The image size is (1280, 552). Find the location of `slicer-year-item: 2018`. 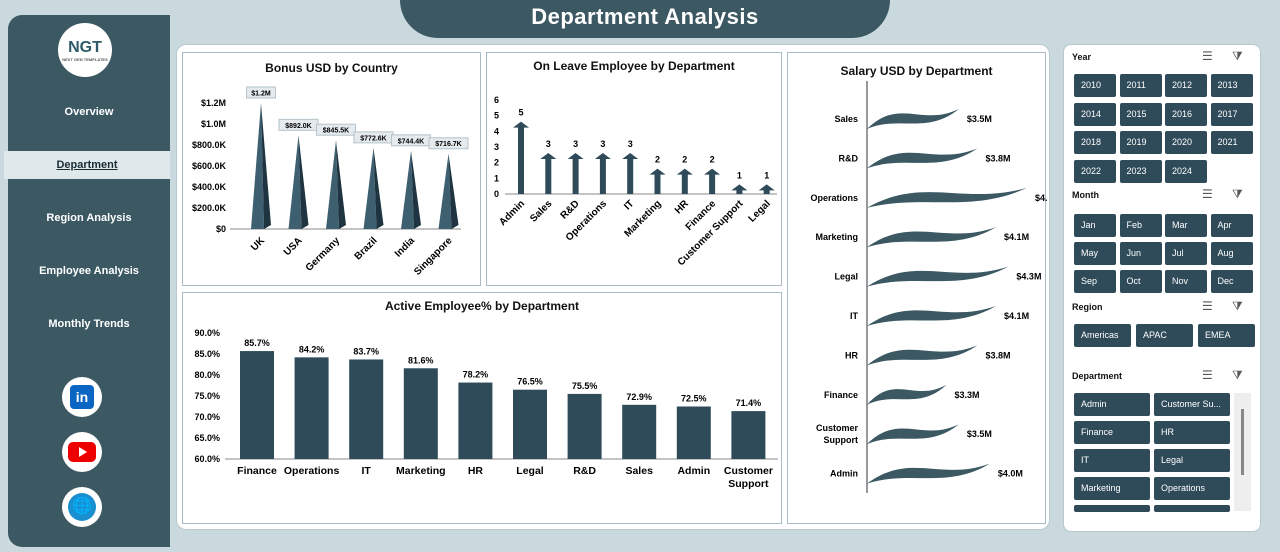

slicer-year-item: 2018 is located at coordinates (1095, 142).